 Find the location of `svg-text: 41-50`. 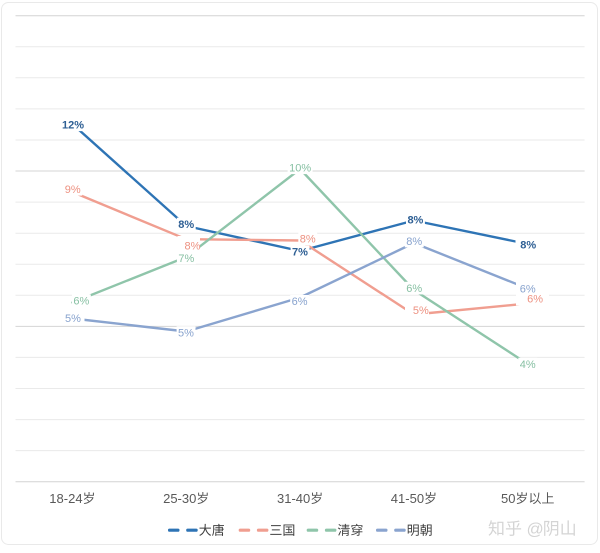

svg-text: 41-50 is located at coordinates (407, 498).